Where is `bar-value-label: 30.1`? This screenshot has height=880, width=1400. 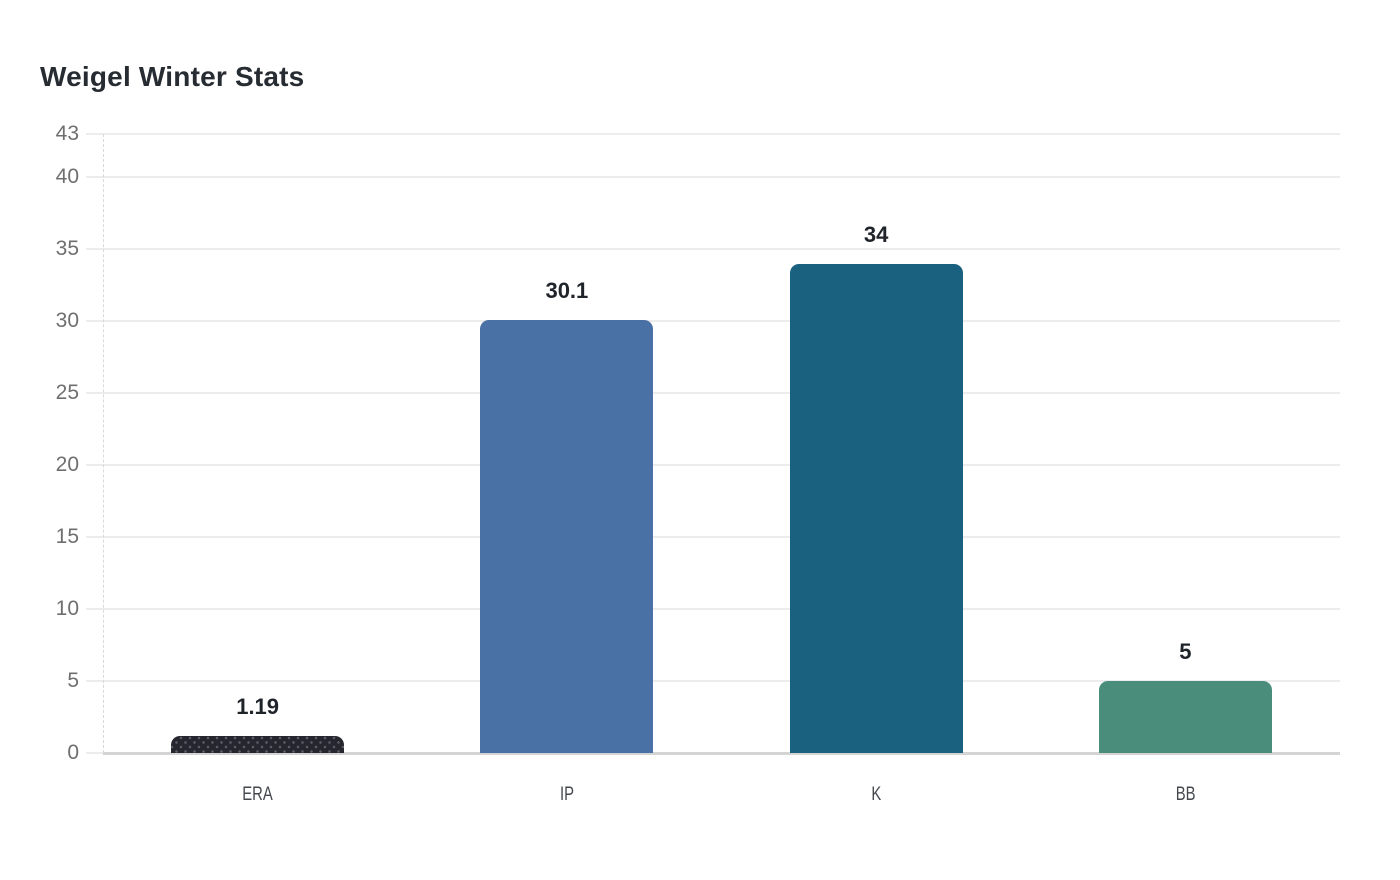 bar-value-label: 30.1 is located at coordinates (567, 290).